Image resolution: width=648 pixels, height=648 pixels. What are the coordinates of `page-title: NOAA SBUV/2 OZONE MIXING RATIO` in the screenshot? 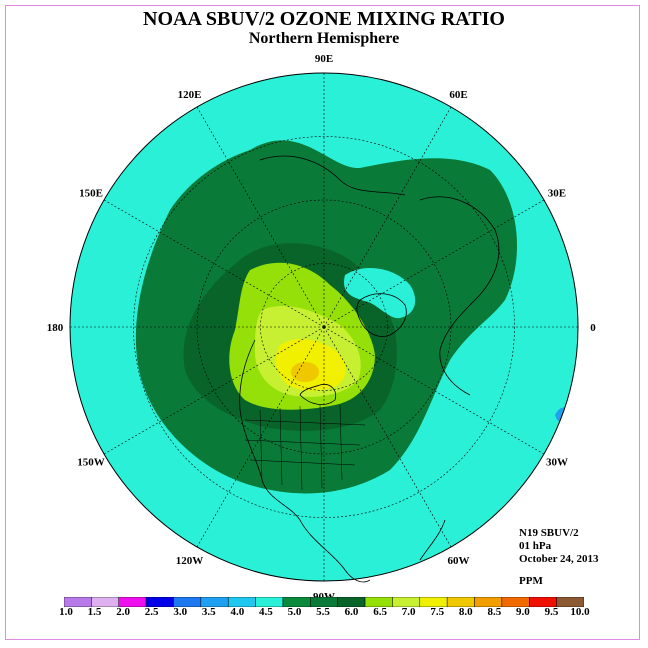 It's located at (324, 19).